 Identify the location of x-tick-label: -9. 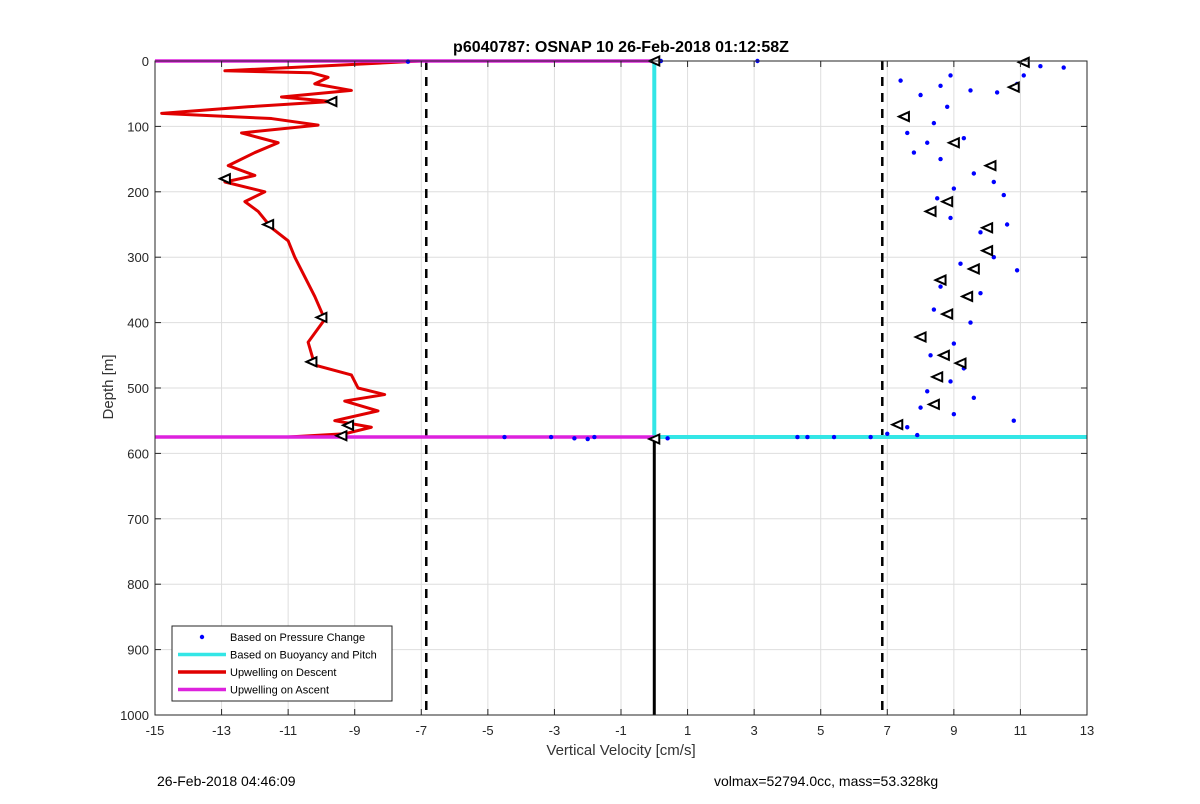
(355, 730).